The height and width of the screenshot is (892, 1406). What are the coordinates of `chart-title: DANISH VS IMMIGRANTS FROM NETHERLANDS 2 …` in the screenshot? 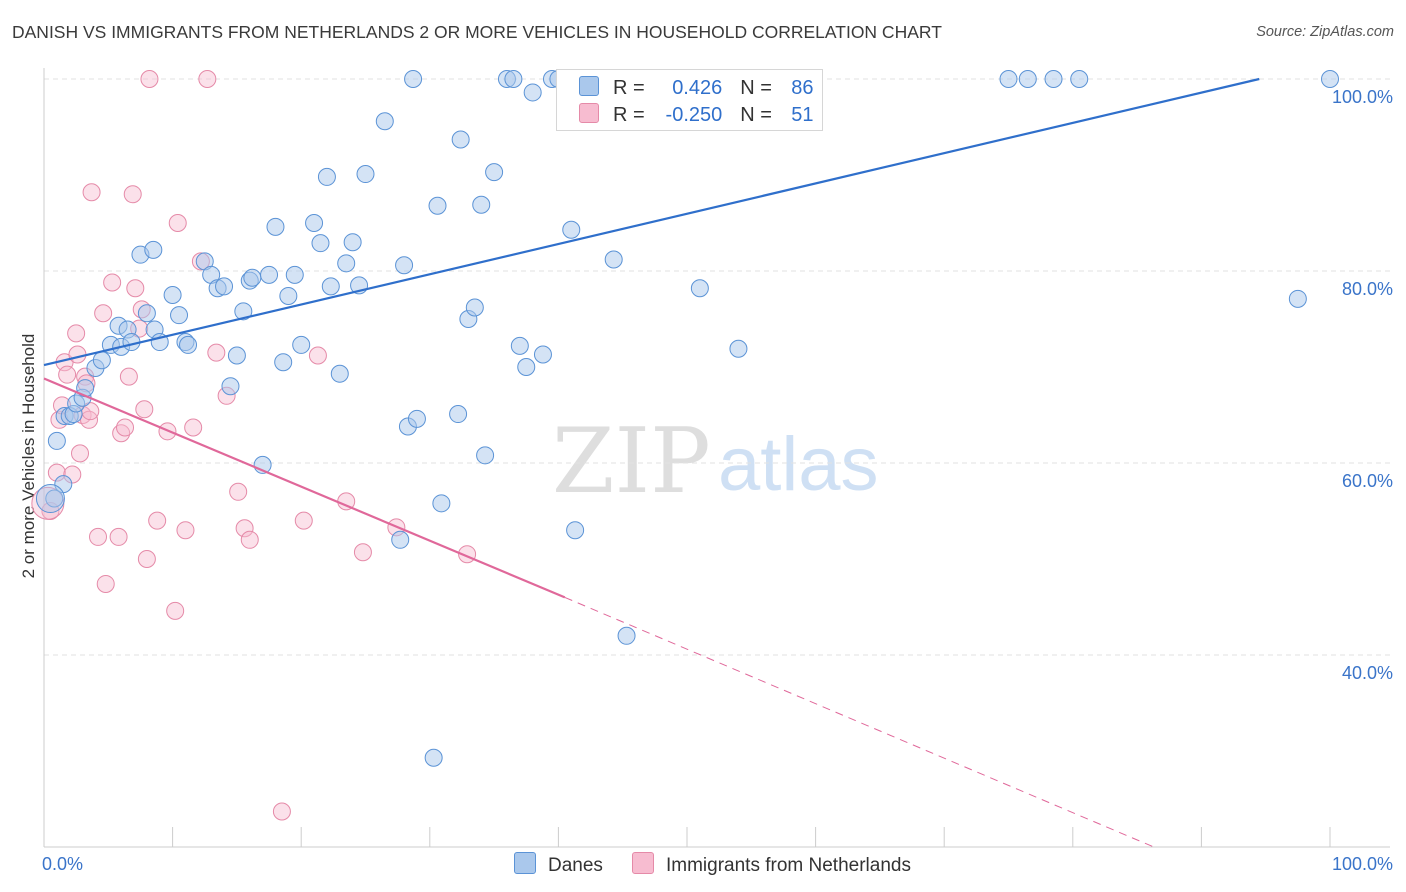 It's located at (477, 32).